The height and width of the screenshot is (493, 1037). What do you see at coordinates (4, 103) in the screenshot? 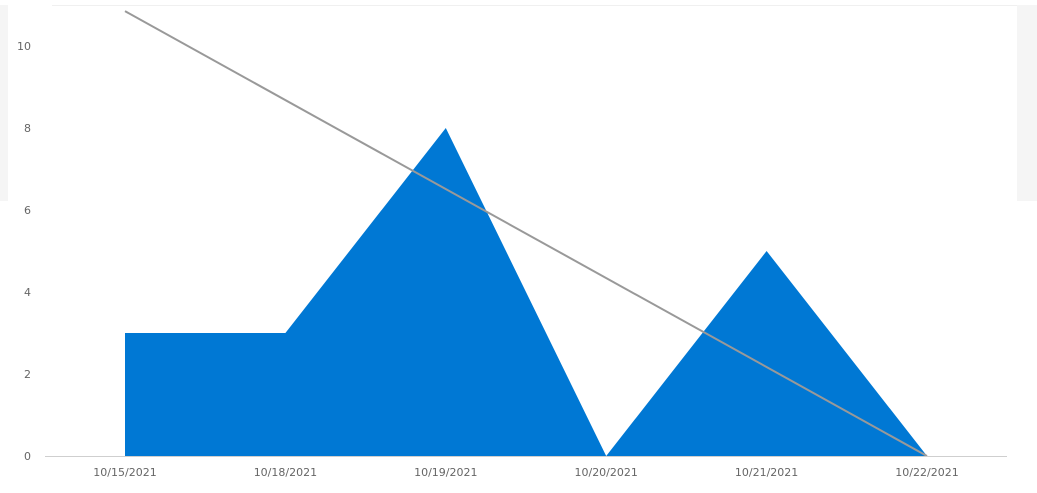
I see `left-panel-background` at bounding box center [4, 103].